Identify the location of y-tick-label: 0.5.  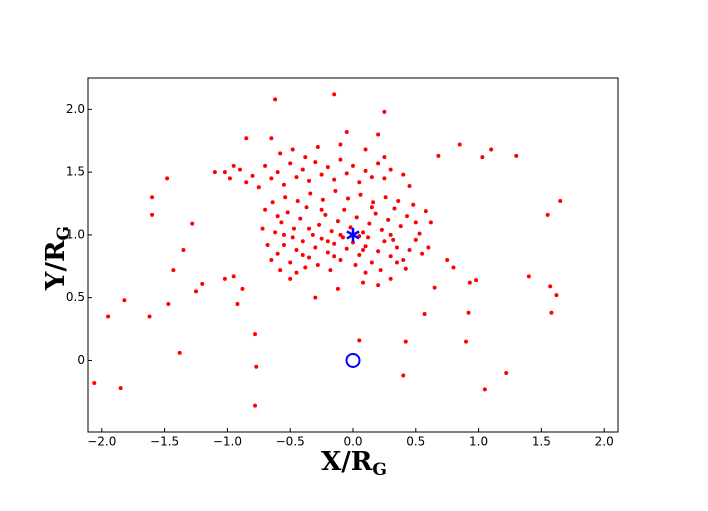
(75, 297).